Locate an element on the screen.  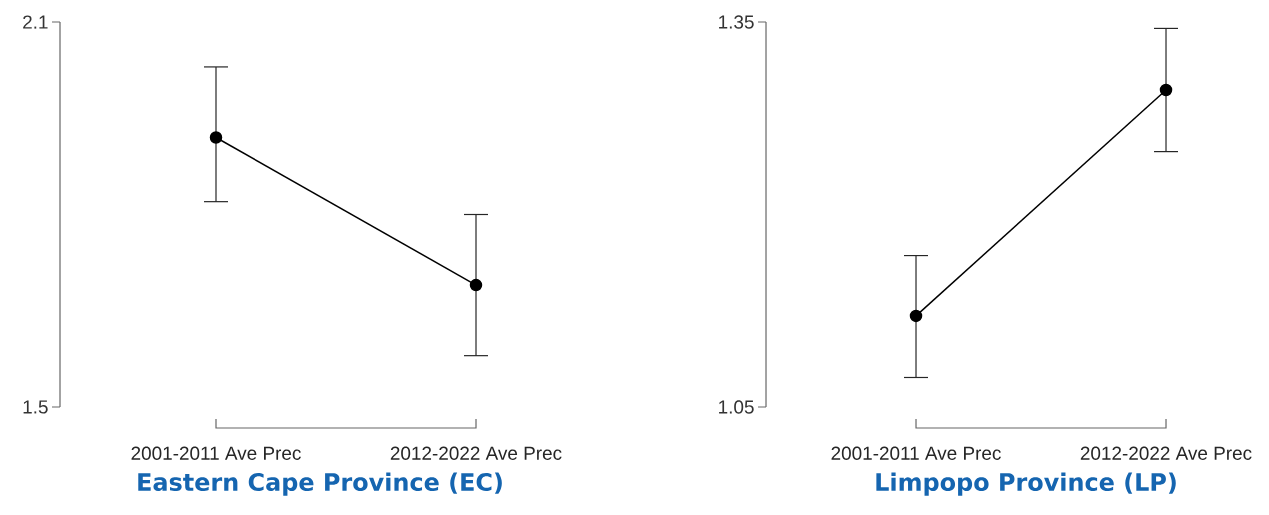
text: Limpopo Province (LP) is located at coordinates (1026, 484).